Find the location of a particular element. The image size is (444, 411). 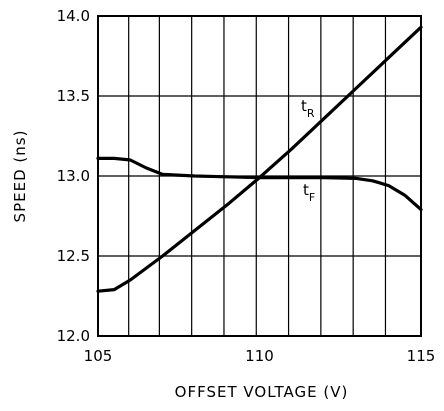

series-label-tf: tF is located at coordinates (309, 192).